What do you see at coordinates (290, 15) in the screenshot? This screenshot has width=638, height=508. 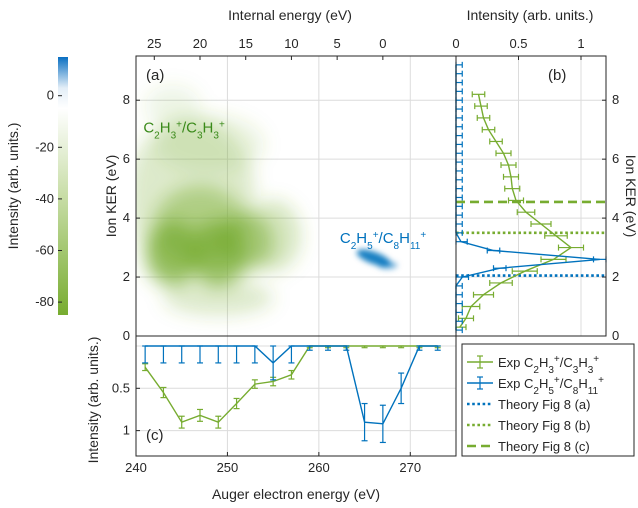 I see `panel-a-top-xlabel: Internal energy (eV)` at bounding box center [290, 15].